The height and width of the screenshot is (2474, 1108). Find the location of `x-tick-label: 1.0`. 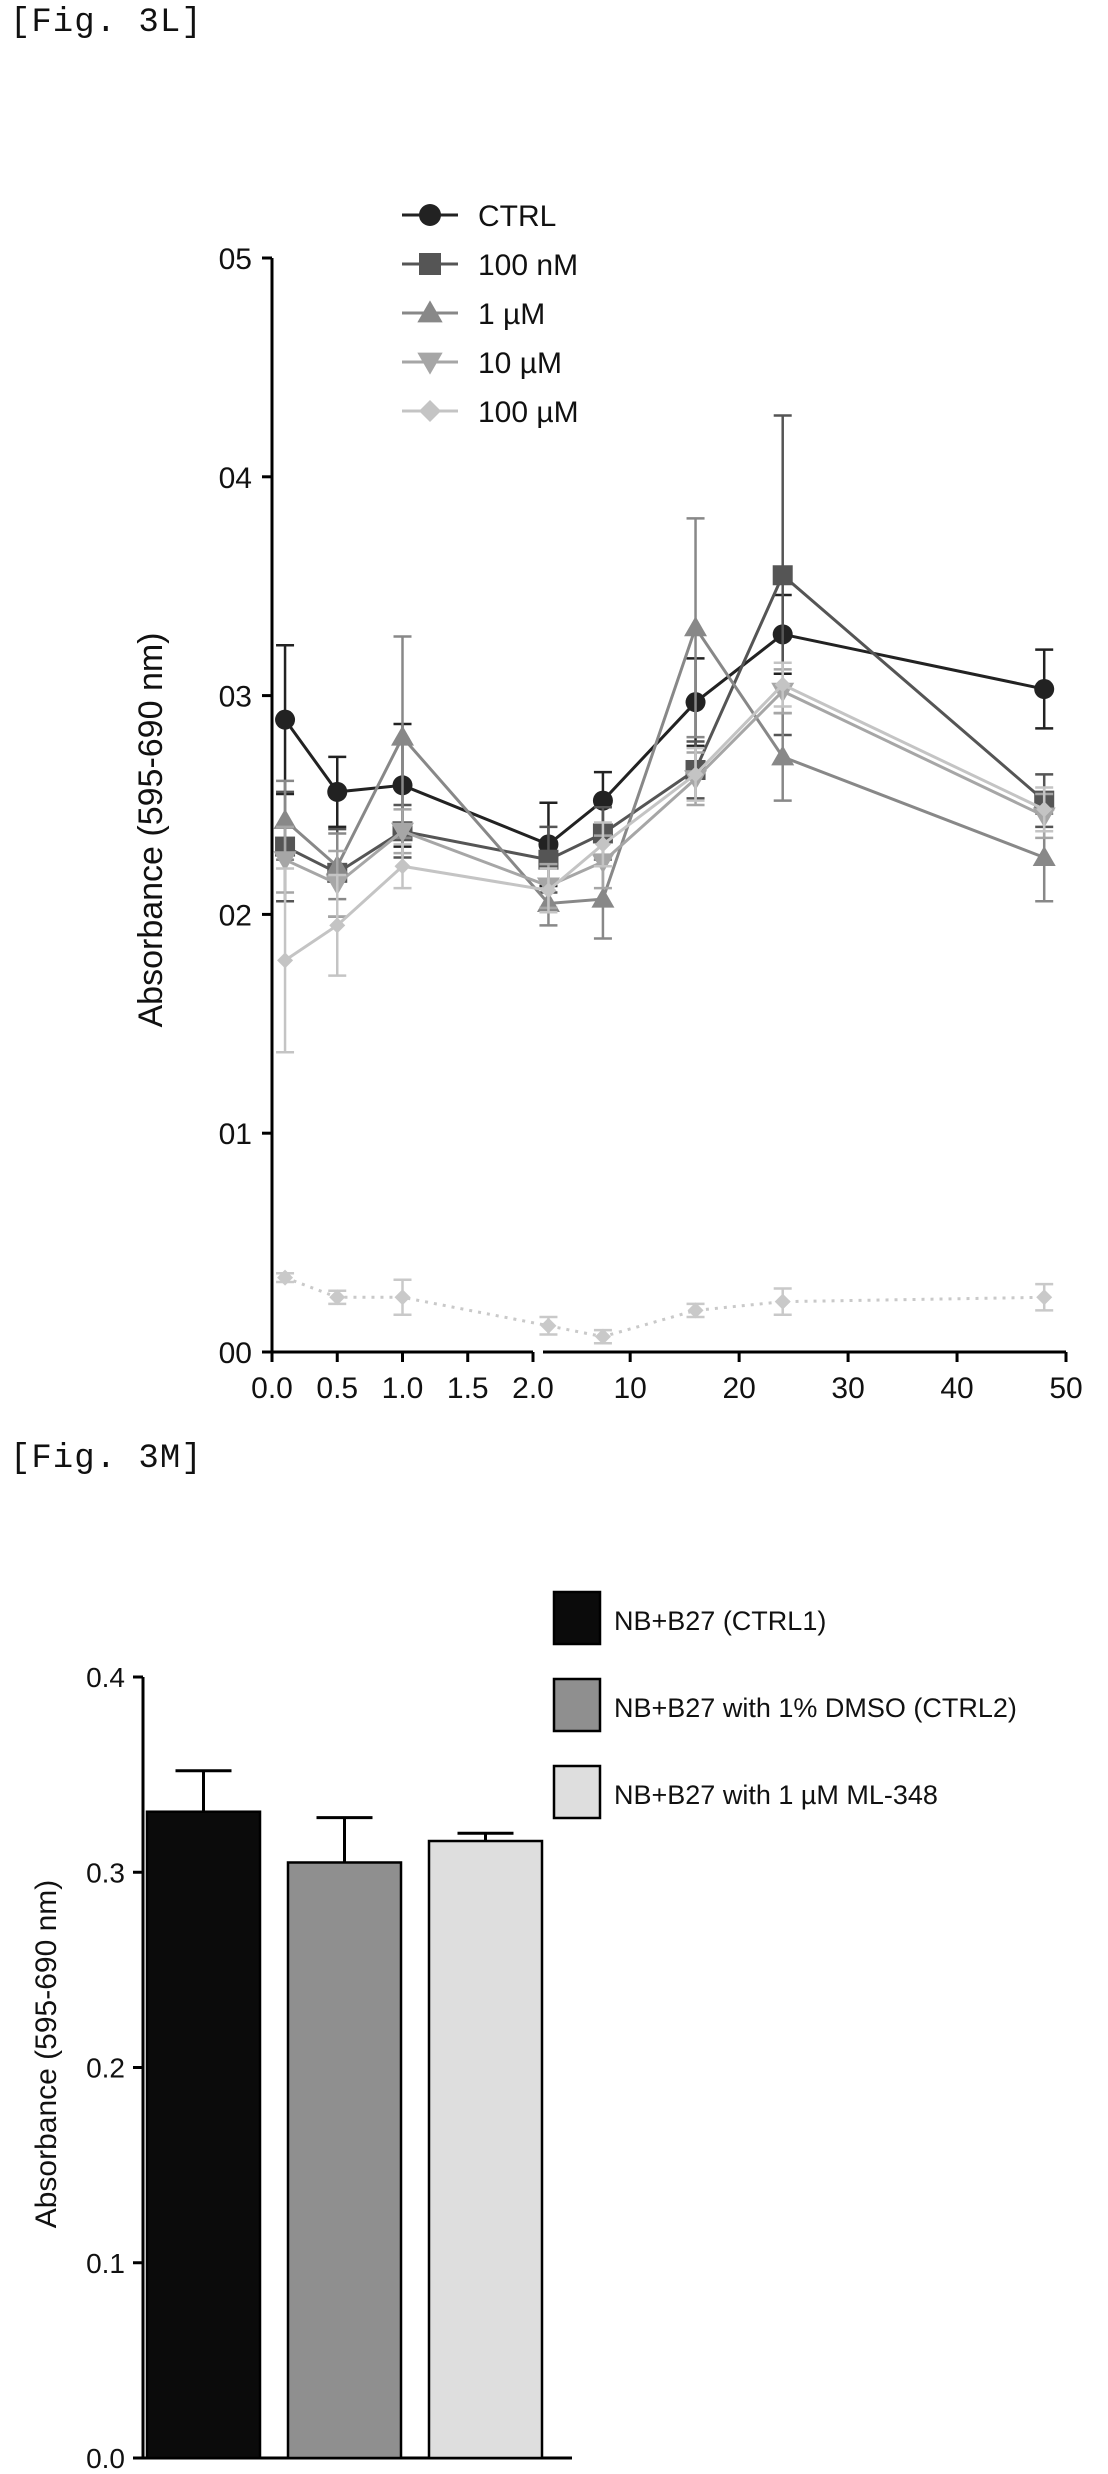

x-tick-label: 1.0 is located at coordinates (403, 1388).